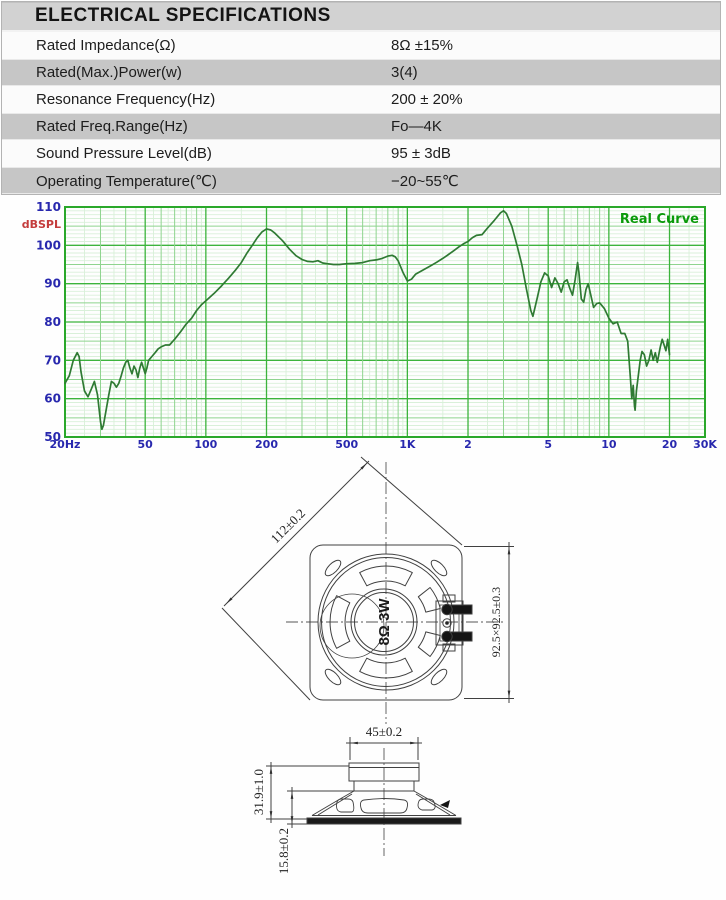 The image size is (726, 900). I want to click on diagonal-dimension: 112±0.2, so click(342, 578).